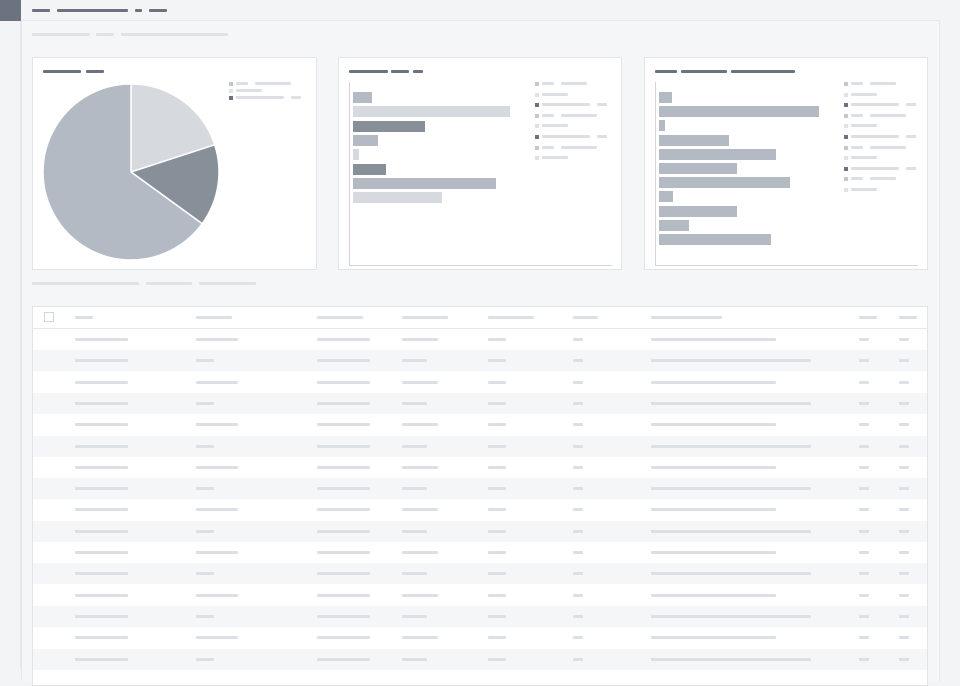  I want to click on select-all-checkbox, so click(49, 317).